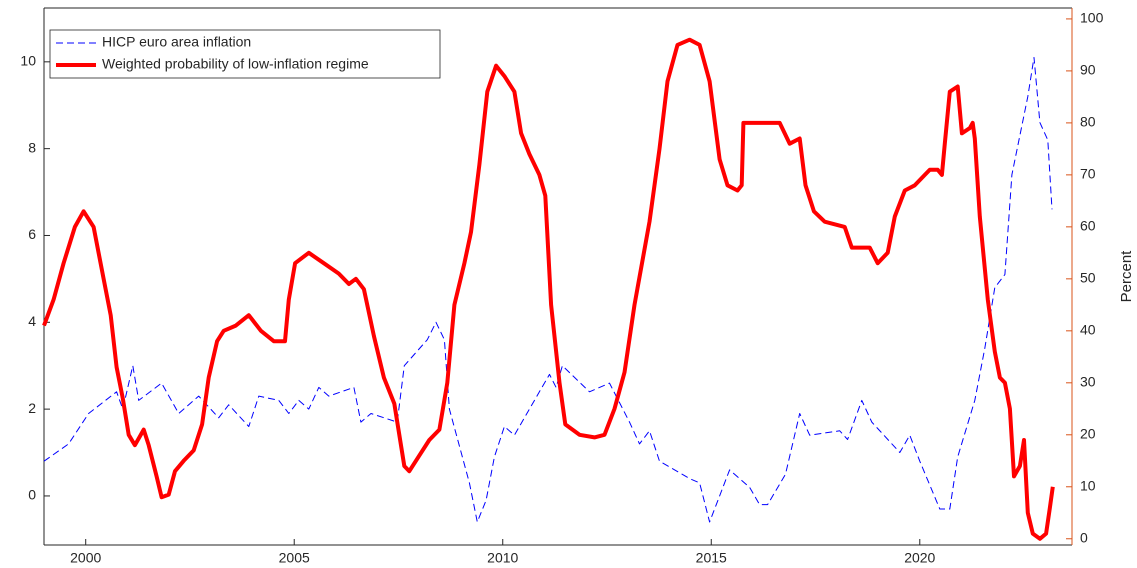 Image resolution: width=1137 pixels, height=568 pixels. What do you see at coordinates (919, 558) in the screenshot?
I see `x-tick-label: 2020` at bounding box center [919, 558].